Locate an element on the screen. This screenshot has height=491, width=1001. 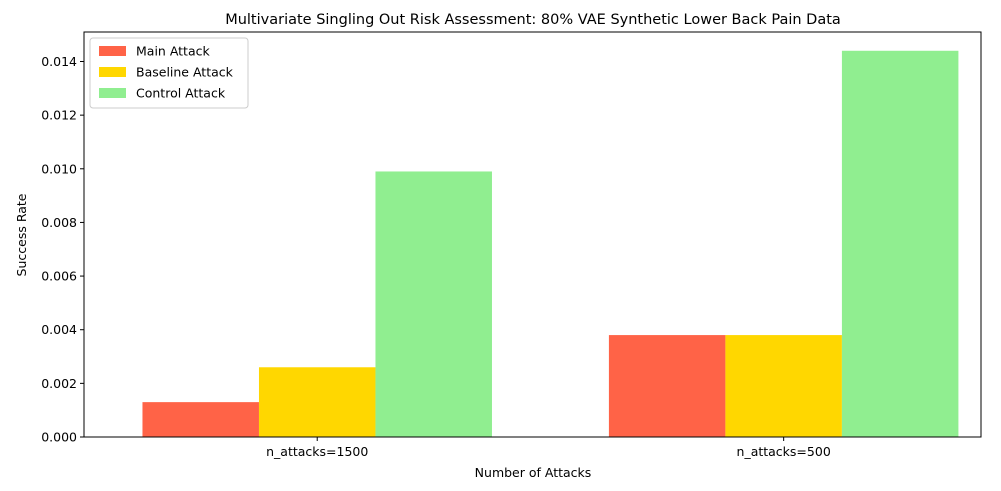
y-tick-label: 0.012 is located at coordinates (59, 115).